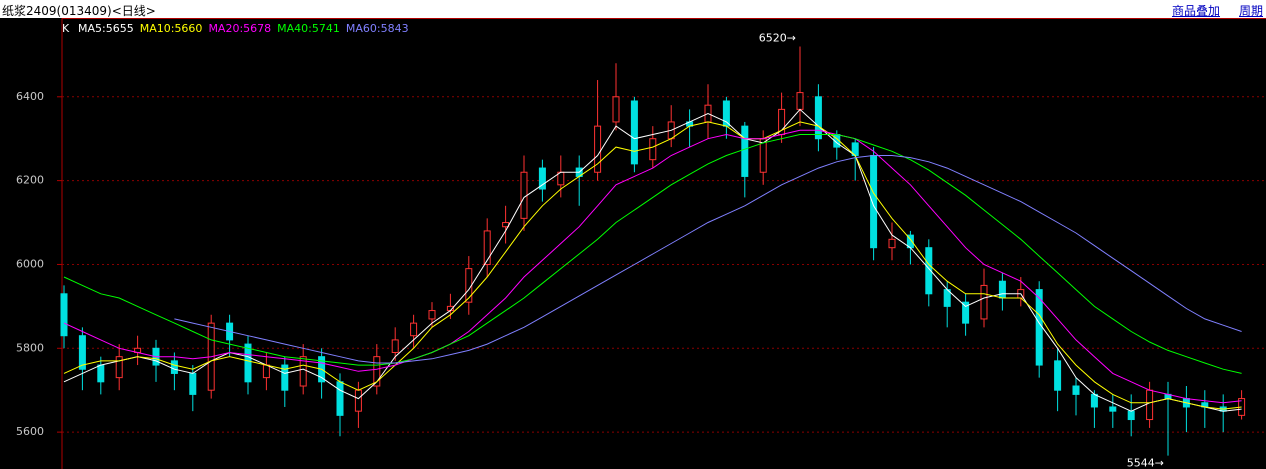 This screenshot has height=469, width=1266. What do you see at coordinates (30, 431) in the screenshot?
I see `y-tick-label: 5600` at bounding box center [30, 431].